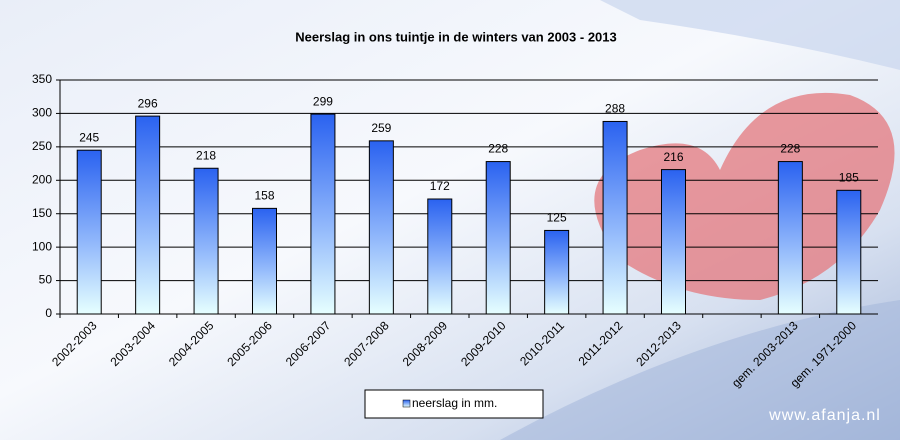 Image resolution: width=900 pixels, height=445 pixels. Describe the element at coordinates (323, 101) in the screenshot. I see `data-label: 299` at that location.